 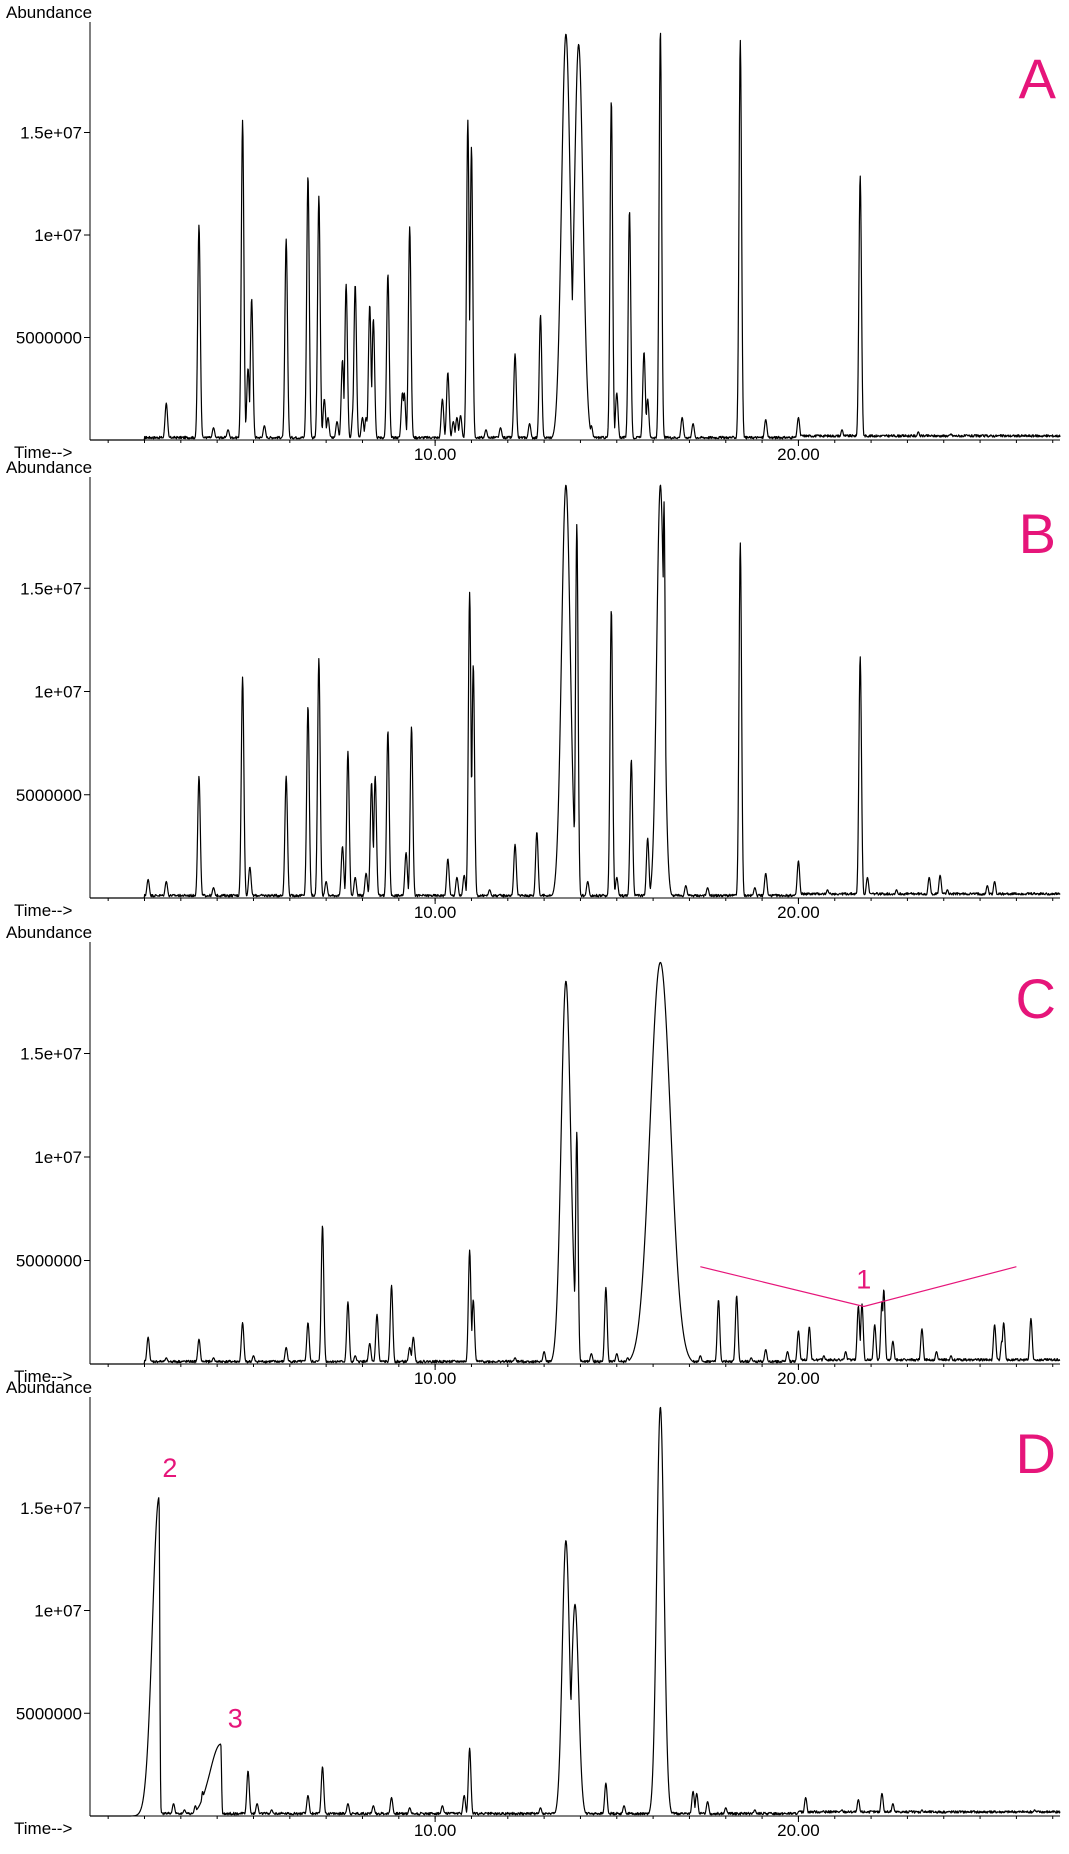 What do you see at coordinates (863, 1279) in the screenshot?
I see `annotation-label: 1` at bounding box center [863, 1279].